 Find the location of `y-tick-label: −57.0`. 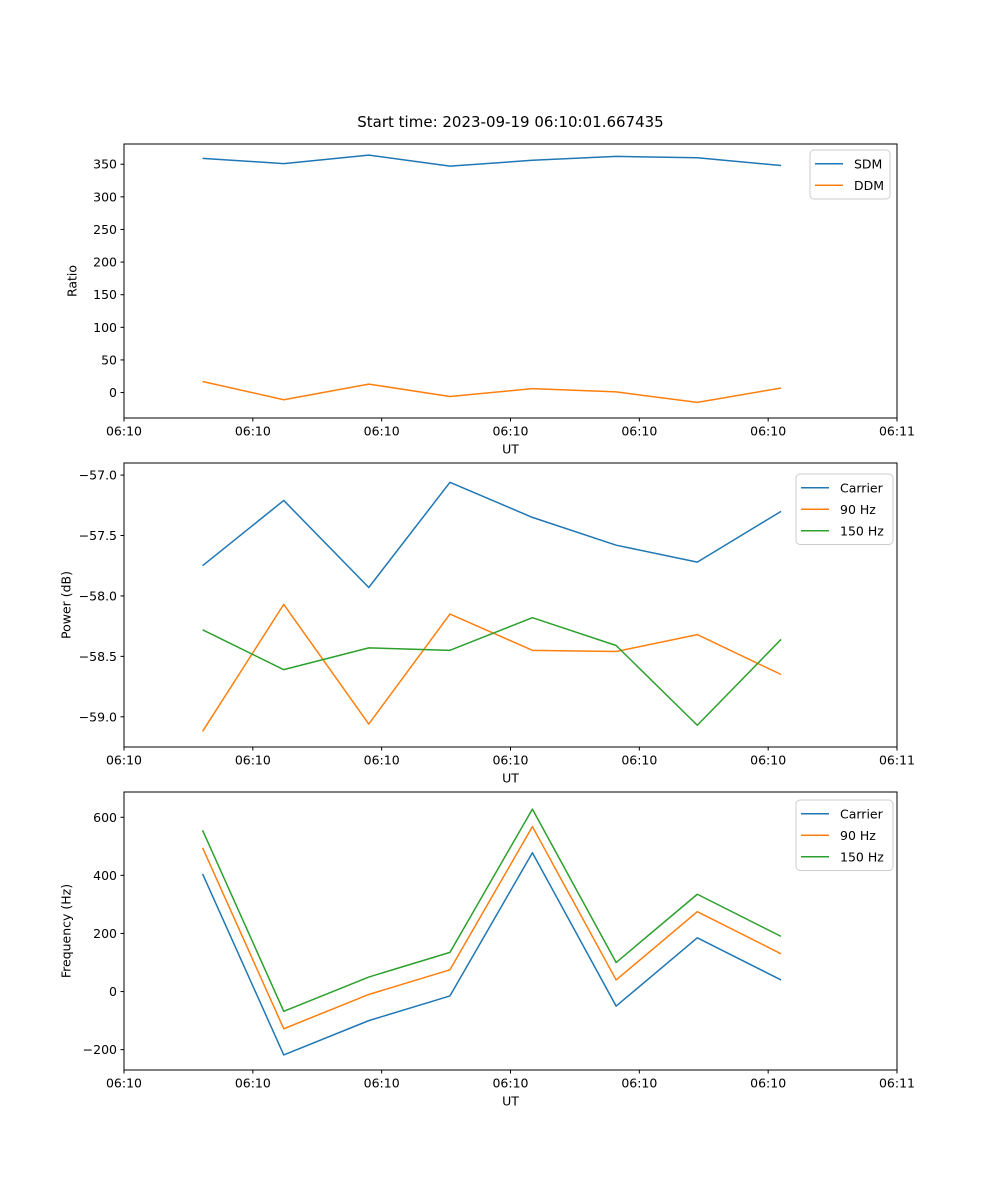

y-tick-label: −57.0 is located at coordinates (98, 475).